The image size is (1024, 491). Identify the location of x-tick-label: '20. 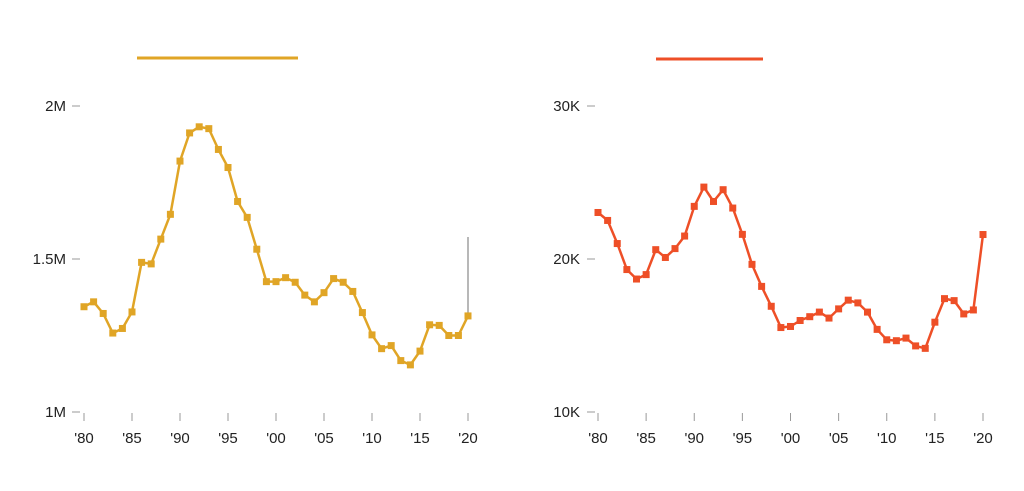
(468, 438).